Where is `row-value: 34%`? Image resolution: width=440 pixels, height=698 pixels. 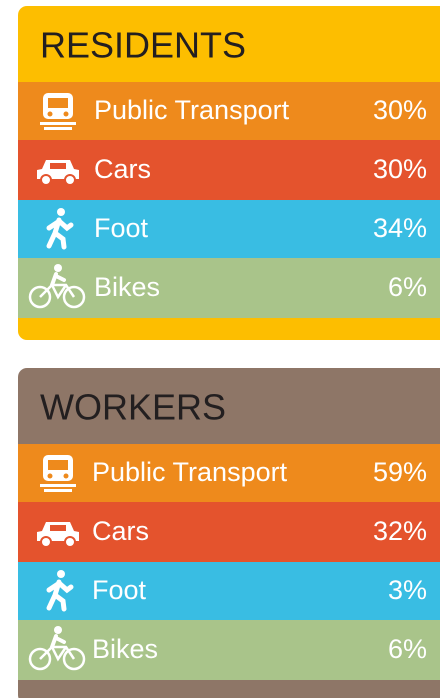 row-value: 34% is located at coordinates (400, 228).